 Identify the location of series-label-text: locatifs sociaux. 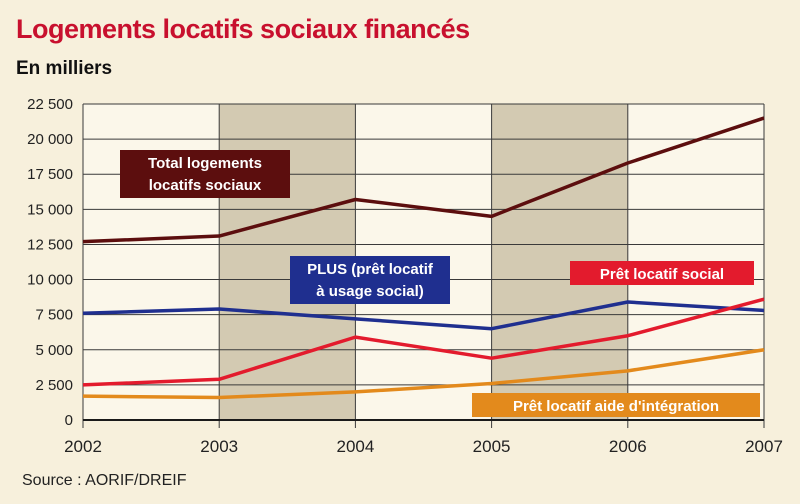
(205, 185).